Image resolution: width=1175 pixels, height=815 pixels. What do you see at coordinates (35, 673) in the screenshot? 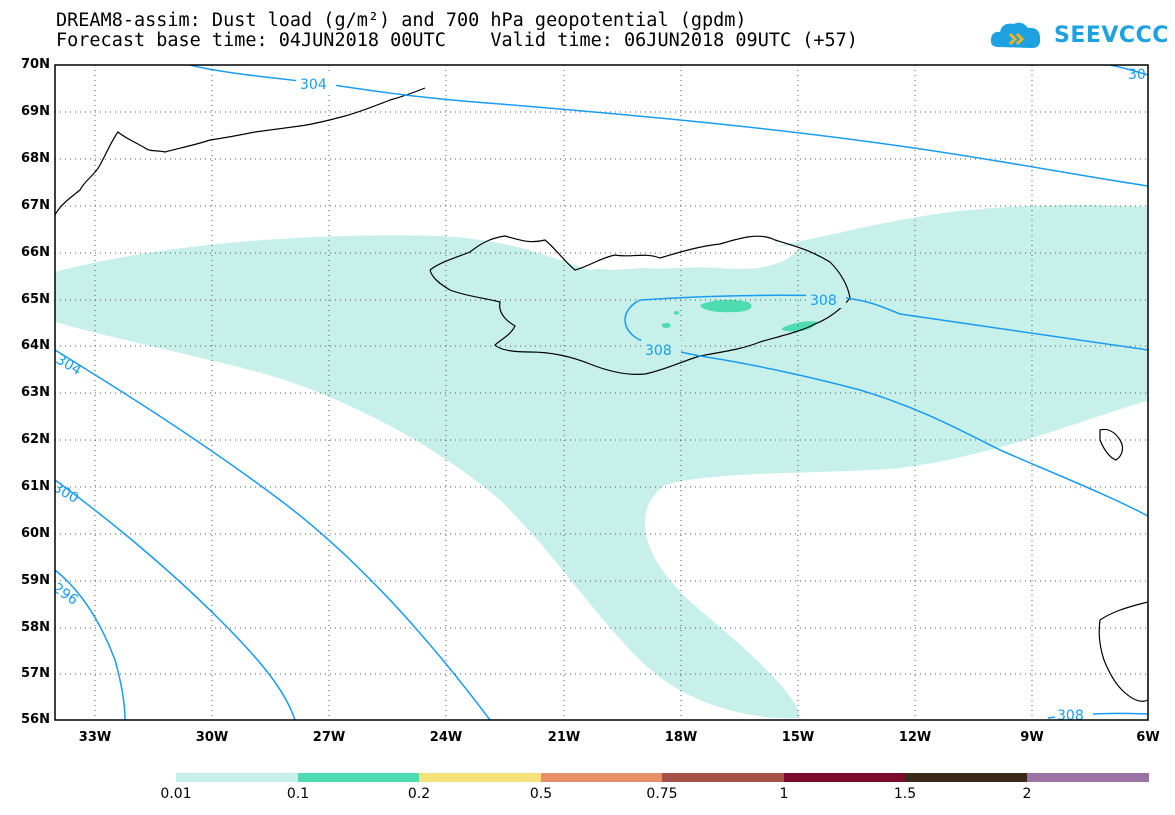
I see `lat-label: 57N` at bounding box center [35, 673].